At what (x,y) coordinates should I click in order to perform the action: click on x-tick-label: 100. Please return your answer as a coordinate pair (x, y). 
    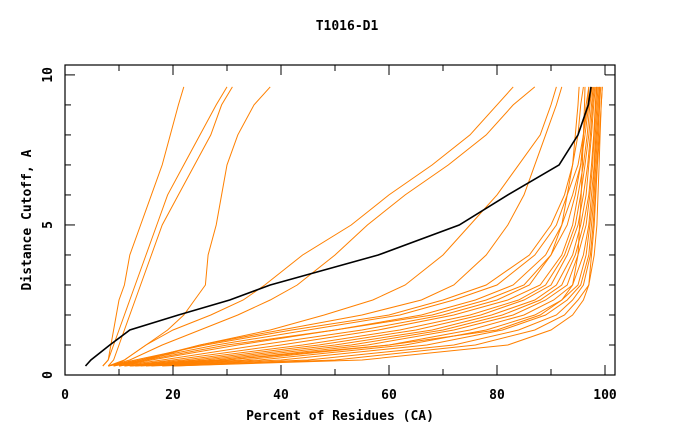
    Looking at the image, I should click on (605, 395).